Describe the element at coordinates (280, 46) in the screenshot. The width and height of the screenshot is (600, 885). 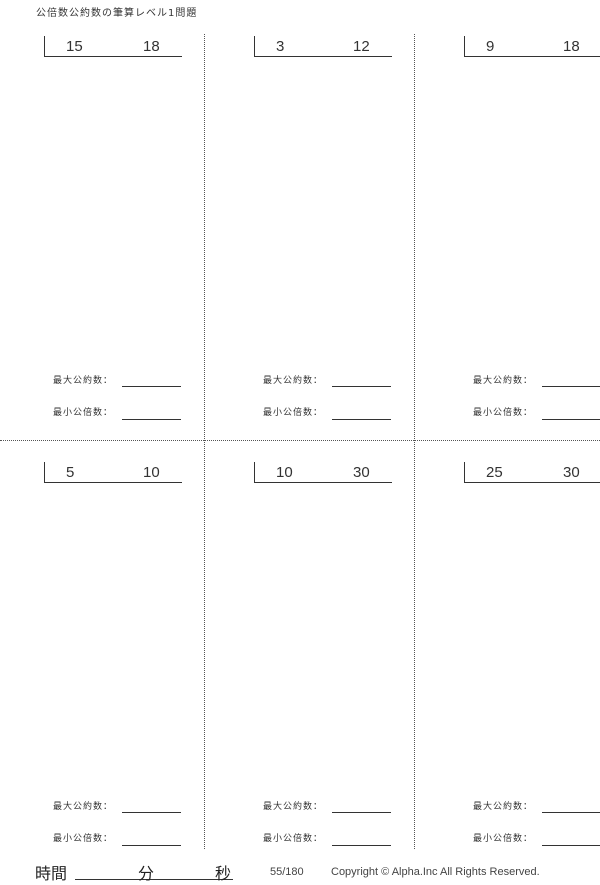
I see `number-a: 3` at that location.